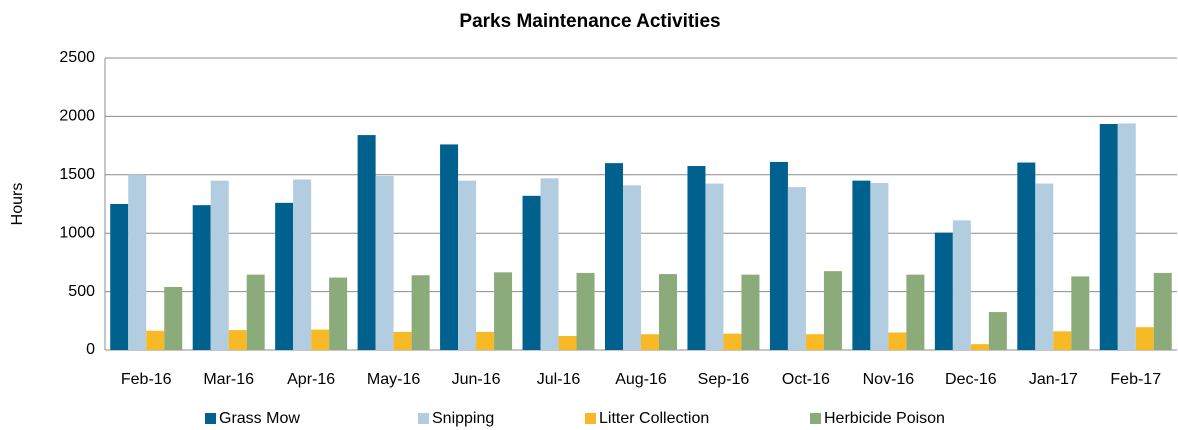 This screenshot has height=430, width=1178. I want to click on x-tick-label: May-16, so click(393, 379).